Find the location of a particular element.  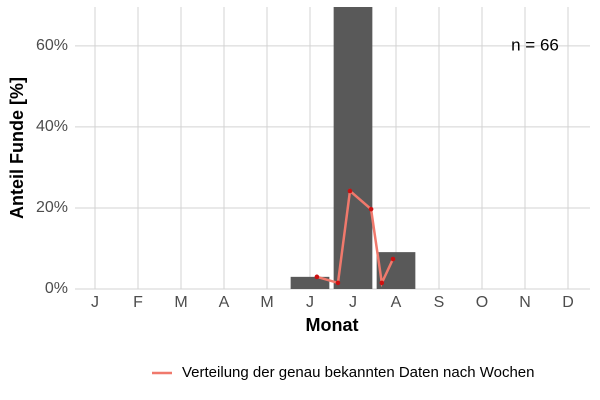

y-tick-label: 60% is located at coordinates (52, 45).